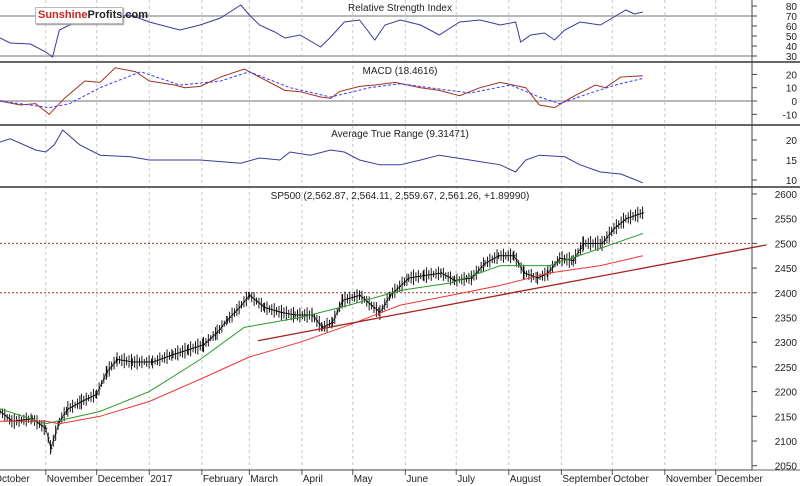 This screenshot has height=486, width=800. Describe the element at coordinates (792, 47) in the screenshot. I see `y-tick-label: 40` at that location.